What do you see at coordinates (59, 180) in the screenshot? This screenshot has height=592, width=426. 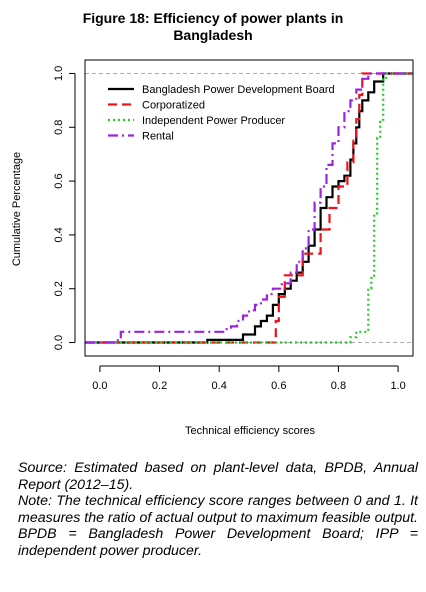 I see `y-tick-label-3: 0.6` at bounding box center [59, 180].